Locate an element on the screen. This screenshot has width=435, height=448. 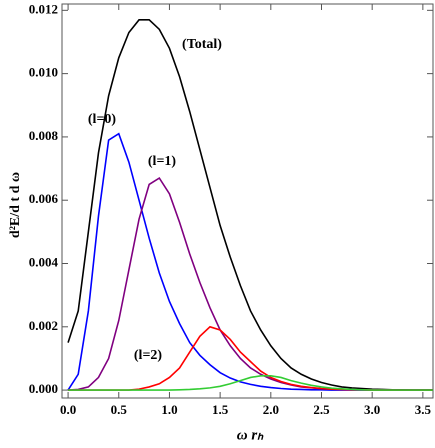
x-tick-label: 2.5 is located at coordinates (321, 409).